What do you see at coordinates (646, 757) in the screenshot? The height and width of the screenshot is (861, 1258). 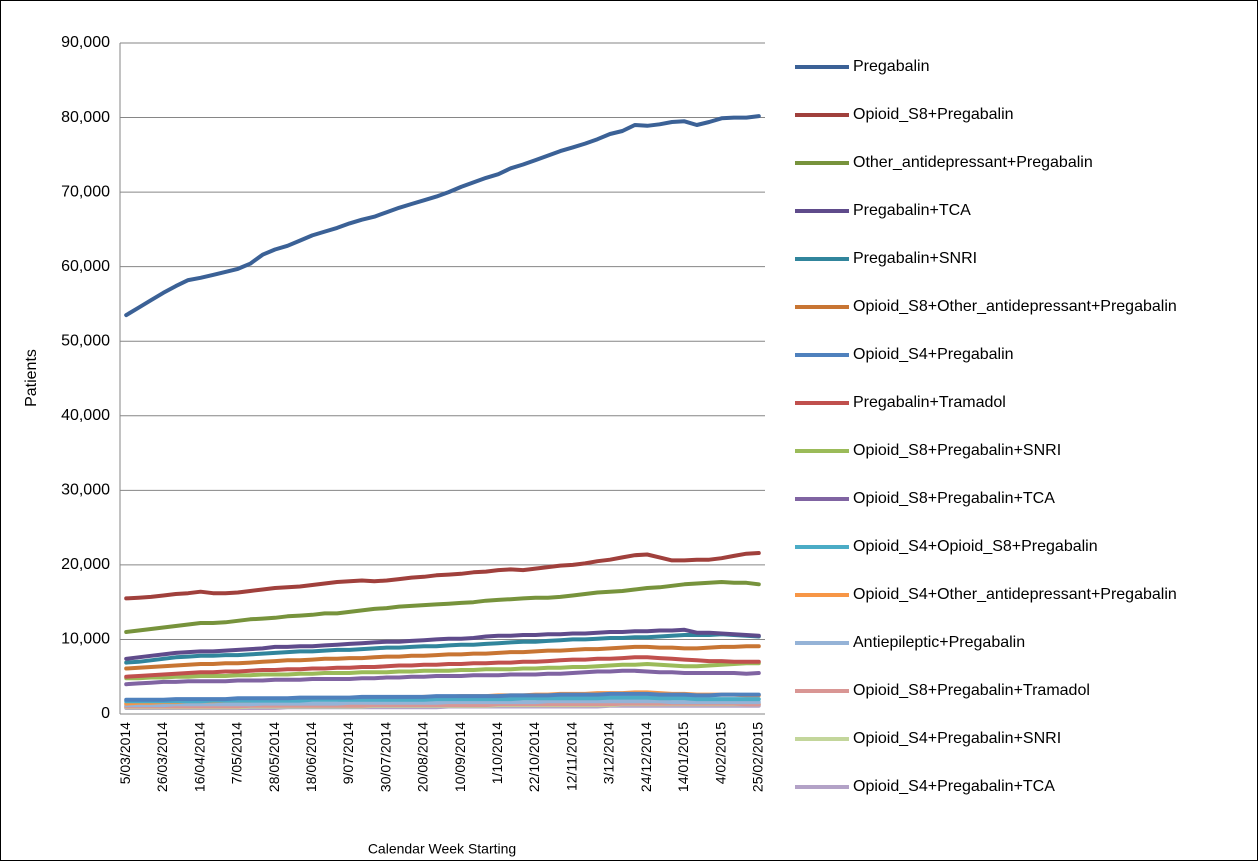 I see `x-tick-label: 24/12/2014` at bounding box center [646, 757].